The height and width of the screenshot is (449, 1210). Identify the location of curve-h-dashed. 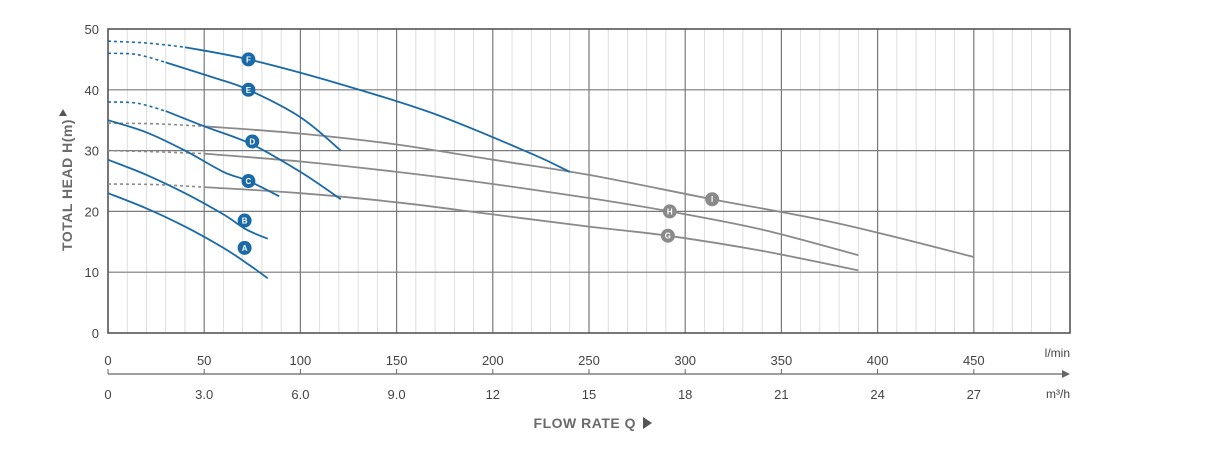
(156, 152).